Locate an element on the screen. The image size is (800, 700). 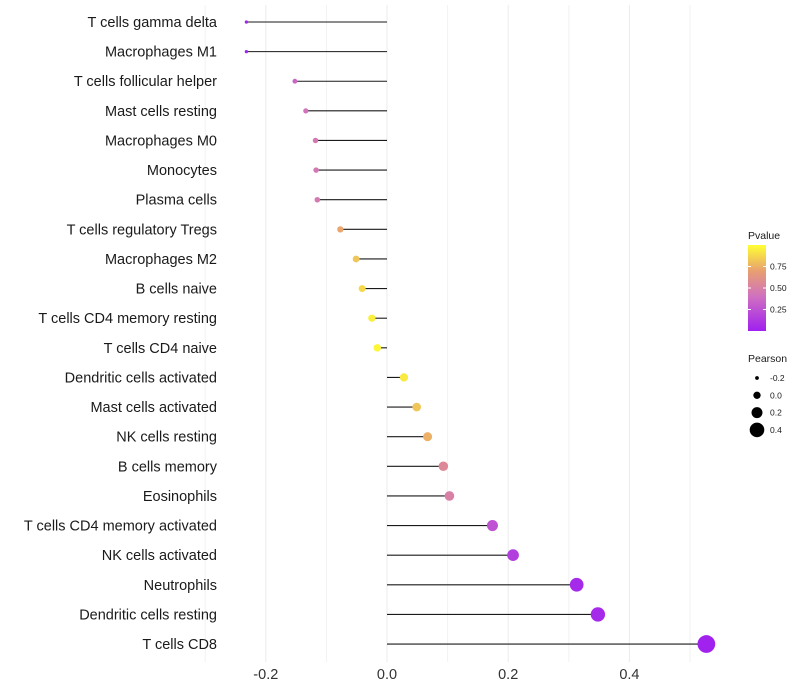
category-label: T cells follicular helper is located at coordinates (145, 82).